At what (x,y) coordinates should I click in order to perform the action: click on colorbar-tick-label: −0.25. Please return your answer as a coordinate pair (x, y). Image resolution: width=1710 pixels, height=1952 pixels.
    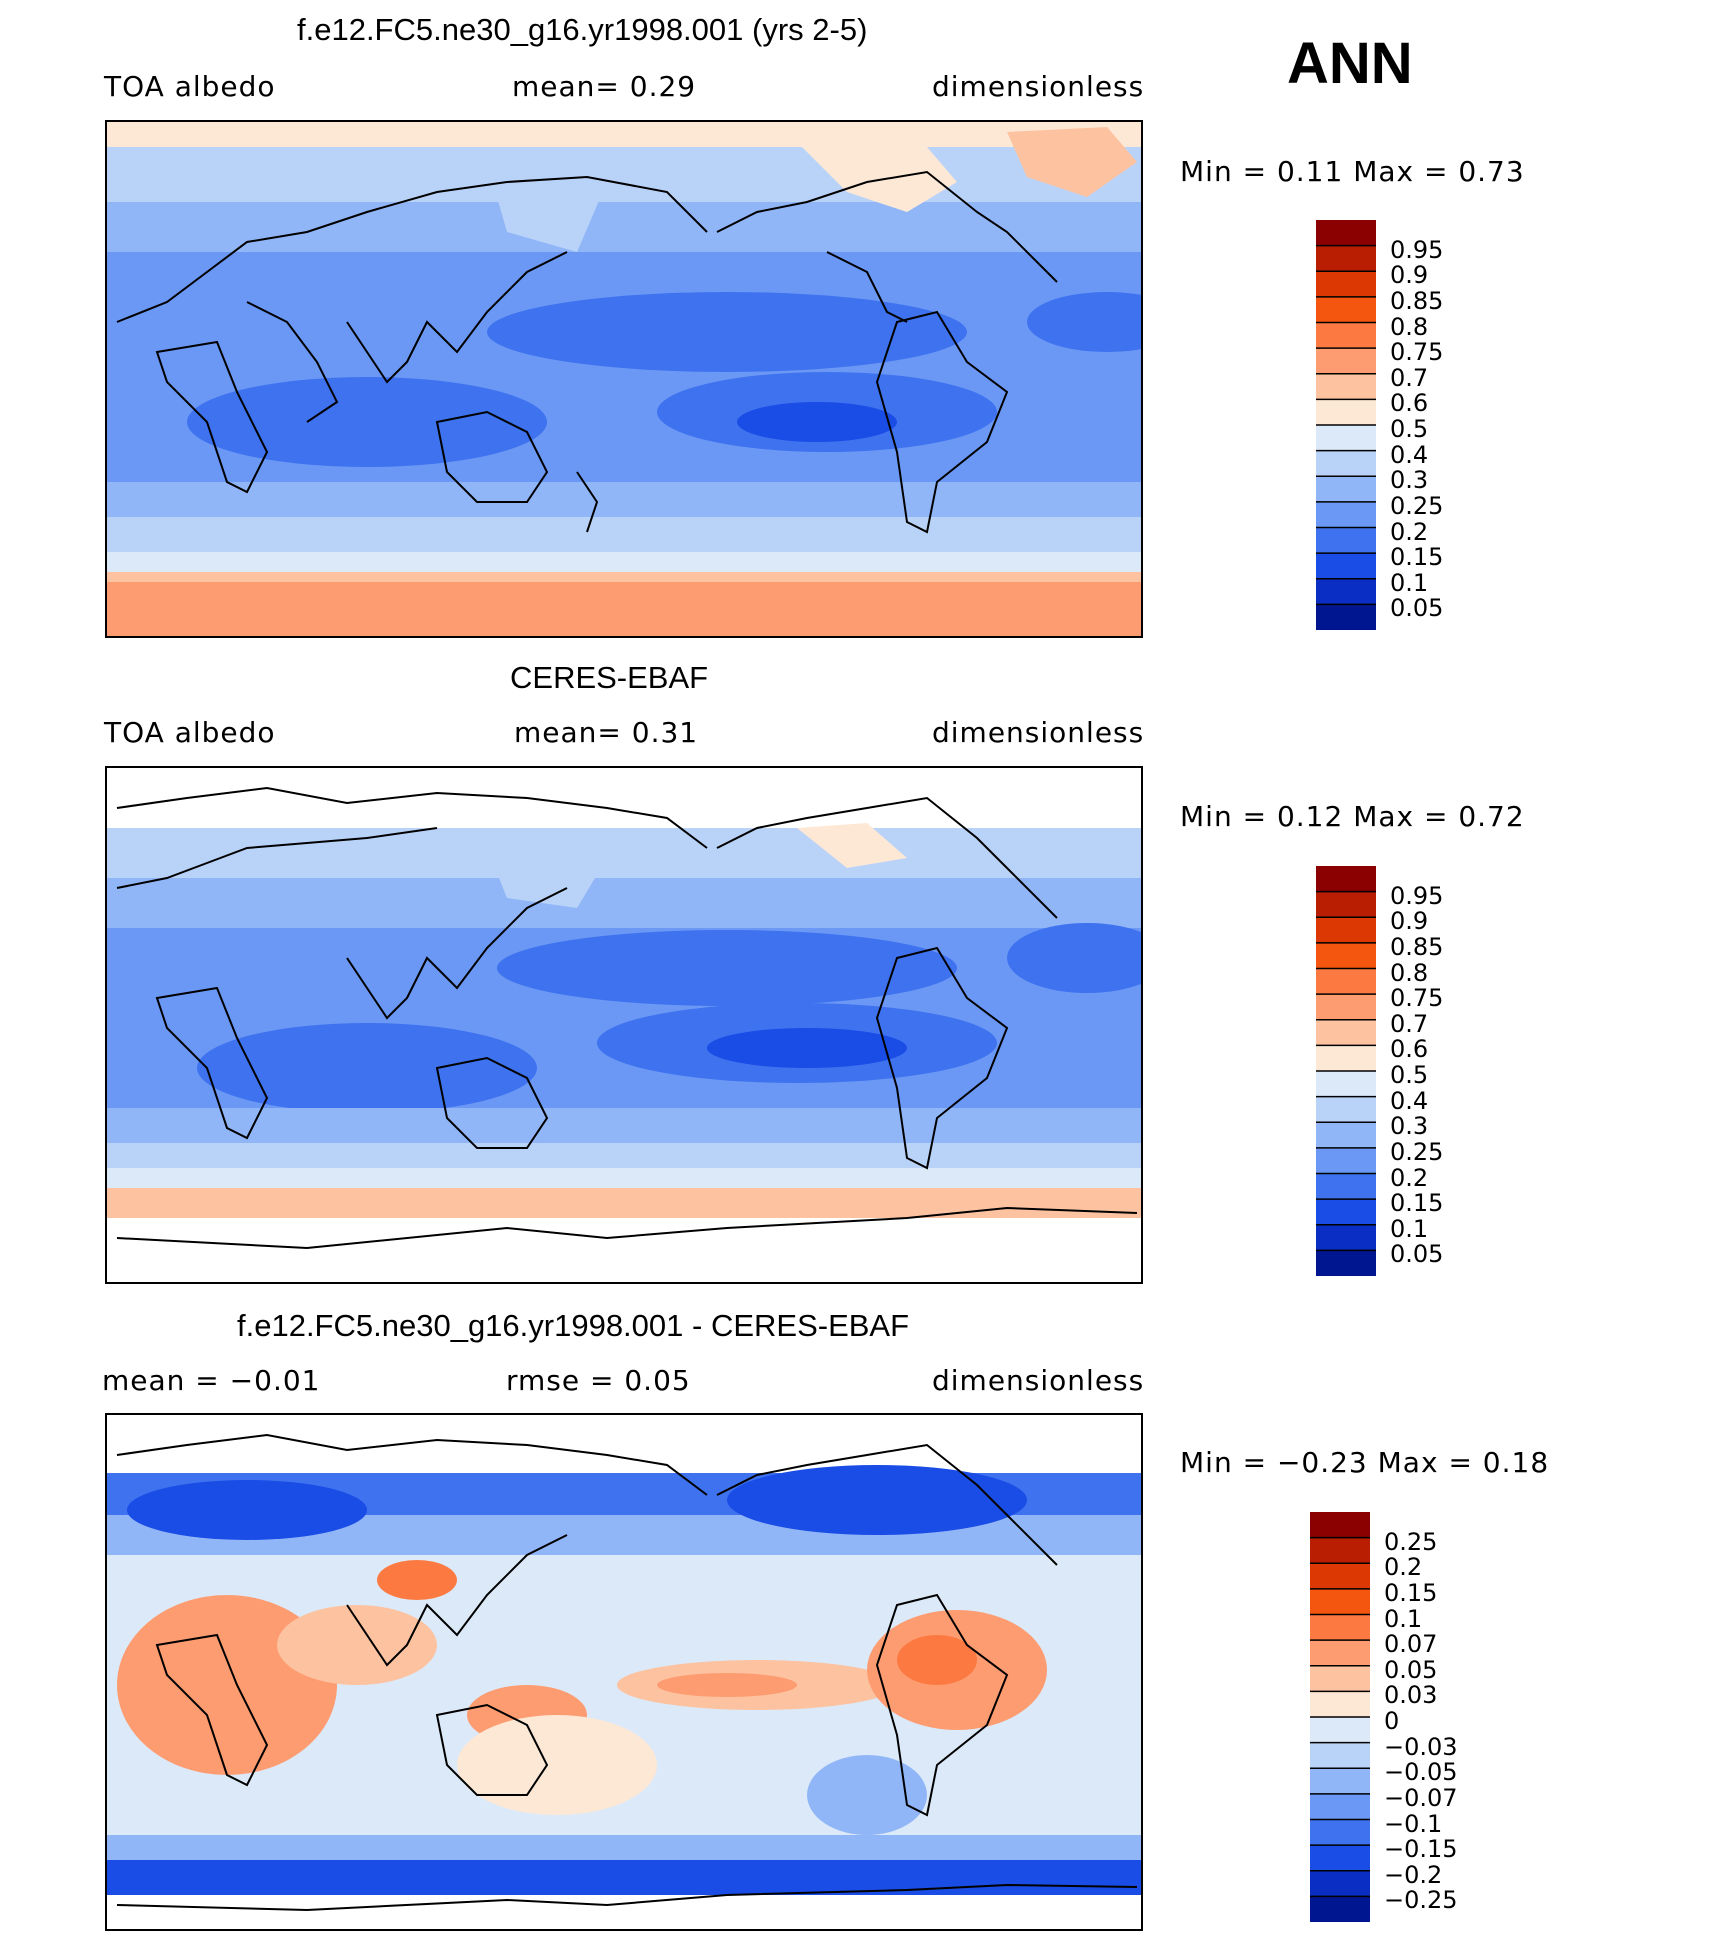
    Looking at the image, I should click on (1421, 1900).